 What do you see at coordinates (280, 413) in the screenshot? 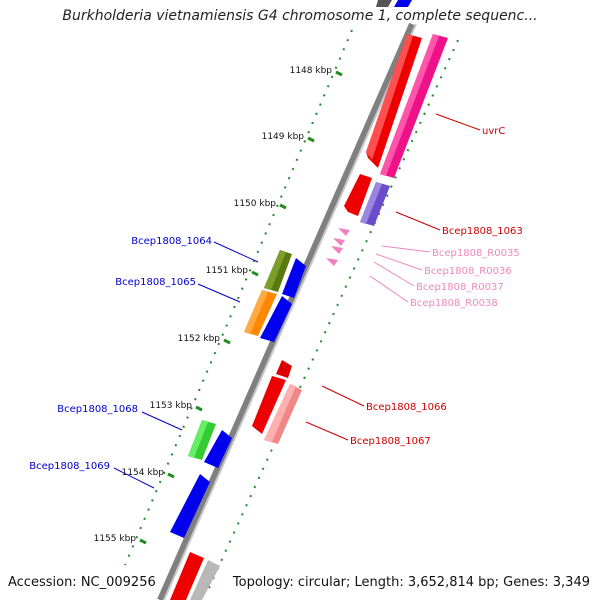
I see `gene-feature-Bcep1808_1067-shade` at bounding box center [280, 413].